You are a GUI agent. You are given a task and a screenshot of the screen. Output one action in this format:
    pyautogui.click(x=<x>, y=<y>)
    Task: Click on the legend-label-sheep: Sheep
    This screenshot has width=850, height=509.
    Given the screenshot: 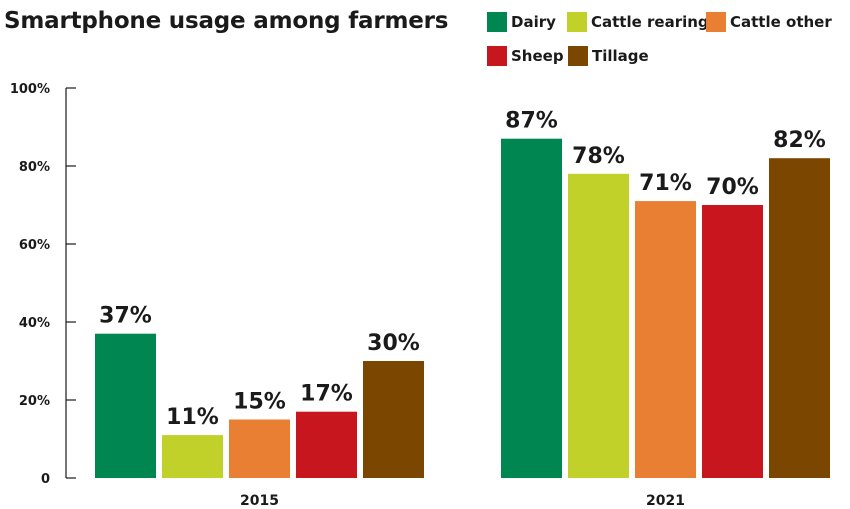 What is the action you would take?
    pyautogui.click(x=537, y=56)
    